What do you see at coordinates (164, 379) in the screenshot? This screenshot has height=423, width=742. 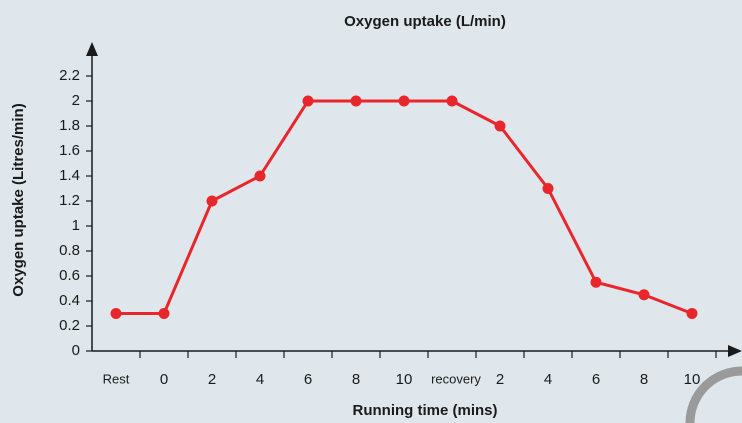 I see `x-tick-label: 0` at bounding box center [164, 379].